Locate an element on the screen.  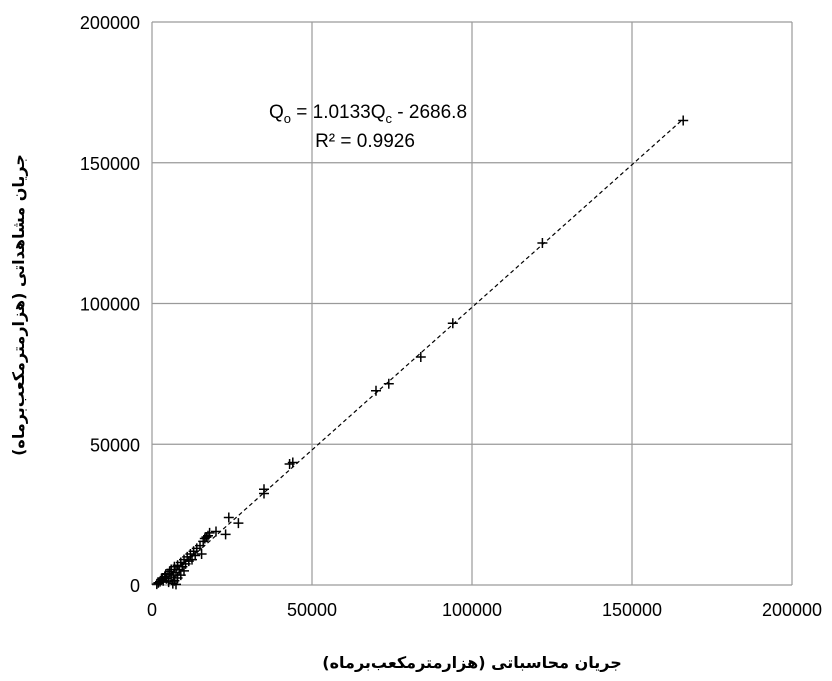
y-axis-title: جریان مشاهداتی (هزارمترمکعب‌برماه) is located at coordinates (18, 305).